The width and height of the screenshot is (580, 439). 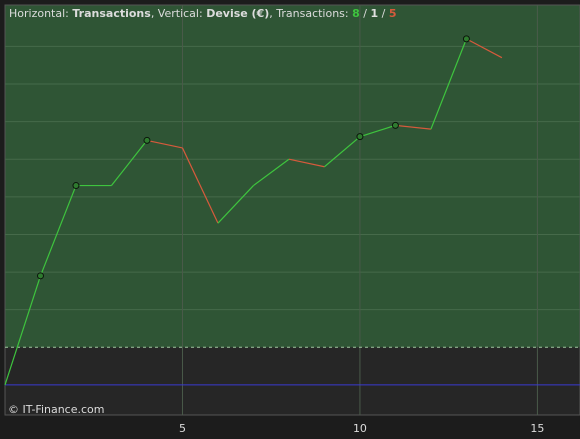 I want to click on title-part: Devise (€), so click(x=237, y=13).